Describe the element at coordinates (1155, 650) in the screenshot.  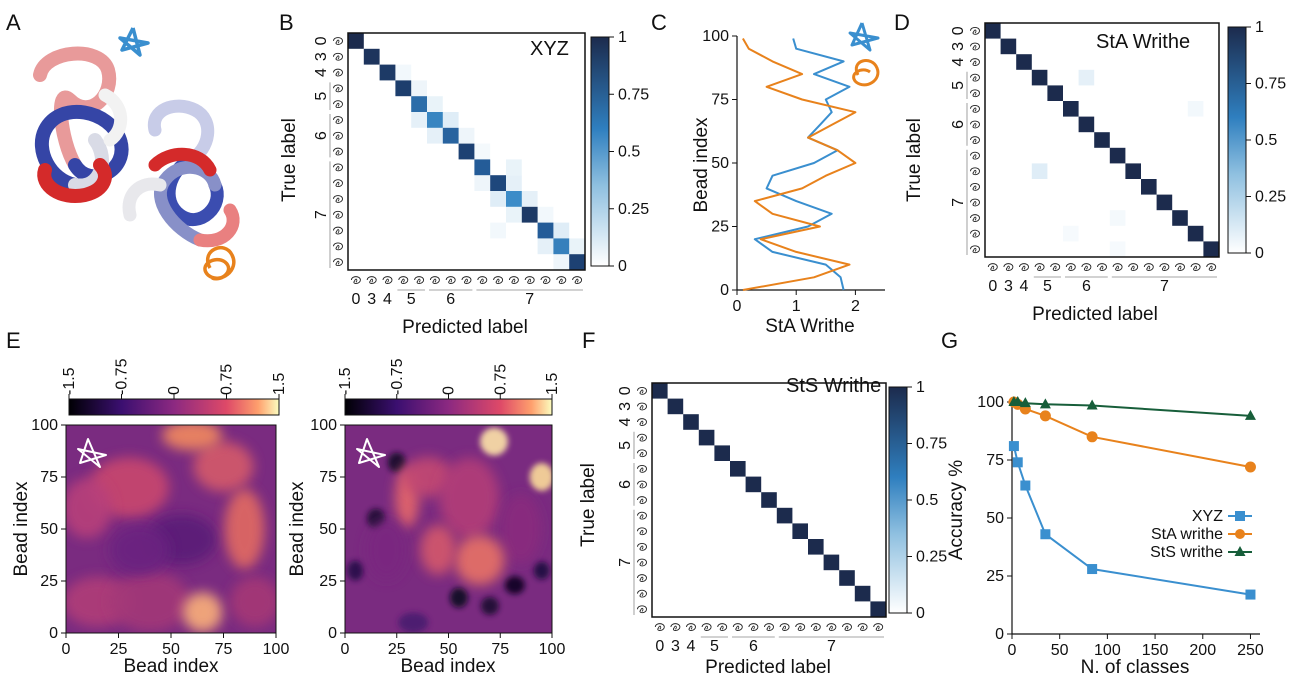
I see `x-tick-label-3: 150` at that location.